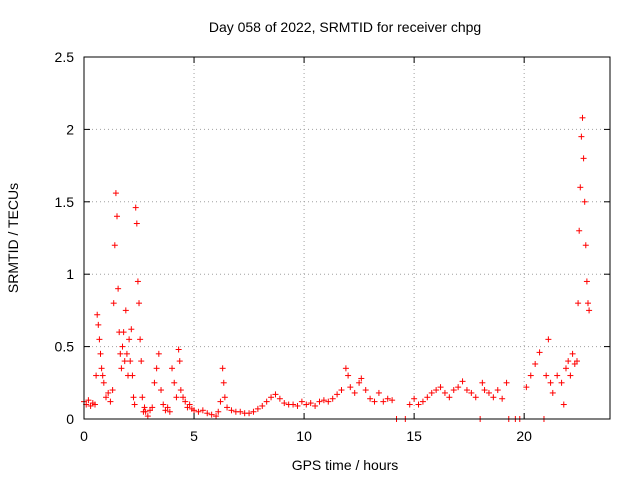  I want to click on x-tick-label: 10, so click(304, 436).